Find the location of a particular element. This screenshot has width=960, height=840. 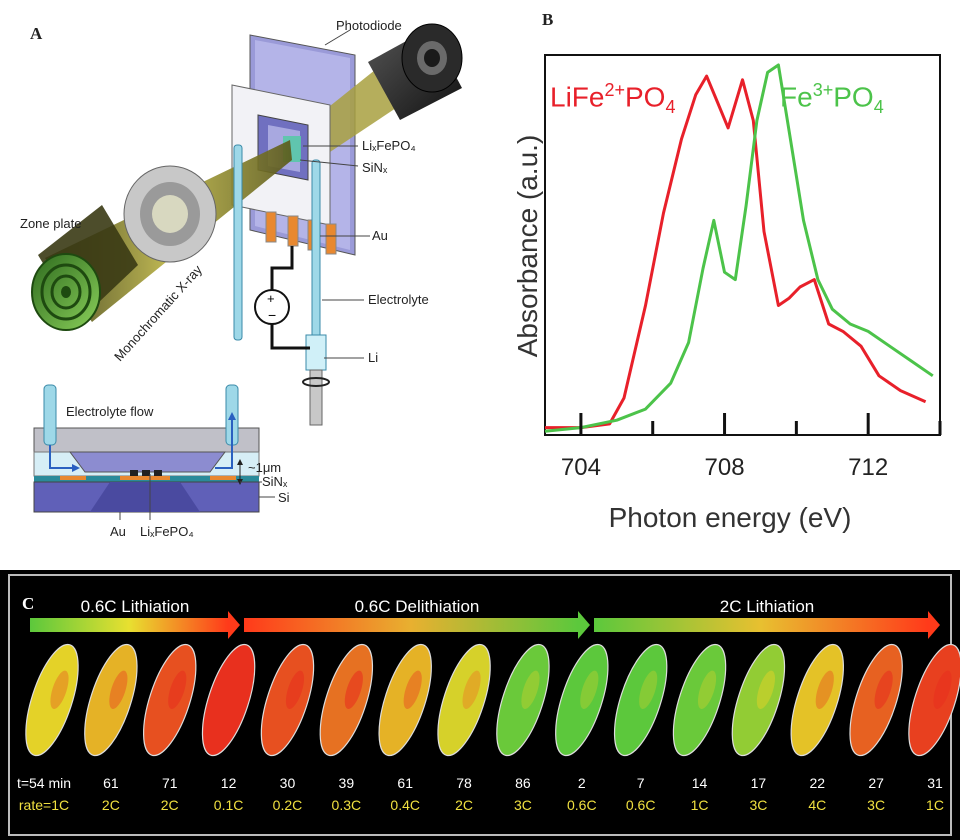

particle-rate-6: 0.4C is located at coordinates (405, 805).